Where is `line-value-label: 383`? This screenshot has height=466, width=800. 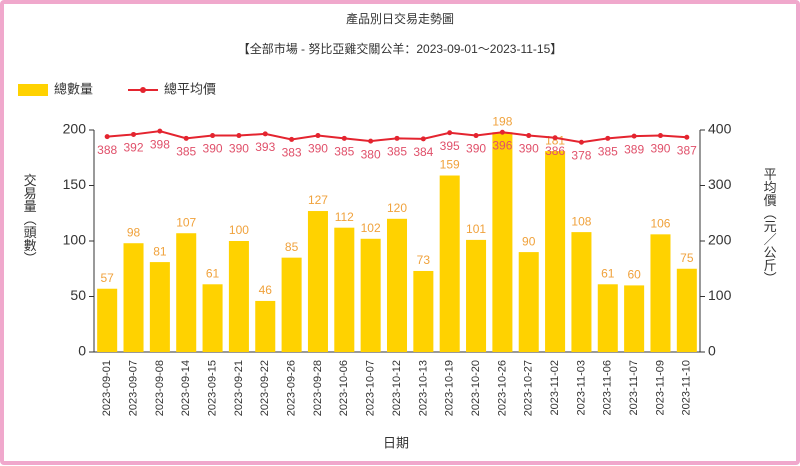
line-value-label: 383 is located at coordinates (292, 153).